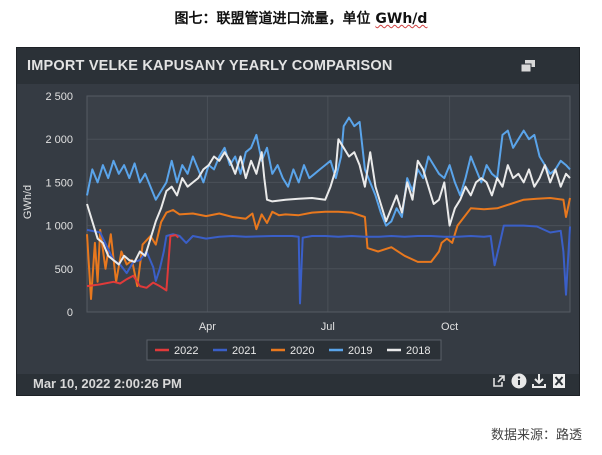  What do you see at coordinates (360, 351) in the screenshot?
I see `legend-label: 2019` at bounding box center [360, 351].